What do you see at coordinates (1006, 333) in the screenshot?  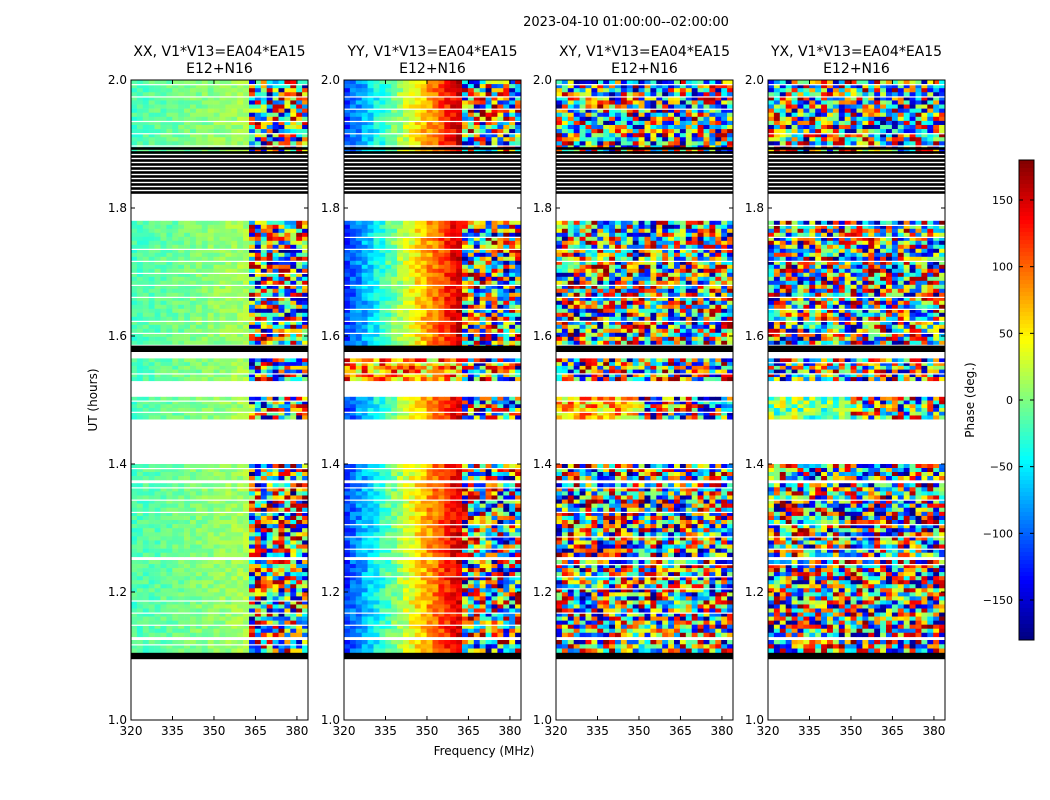 I see `colorbar-tick-label: 50` at bounding box center [1006, 333].